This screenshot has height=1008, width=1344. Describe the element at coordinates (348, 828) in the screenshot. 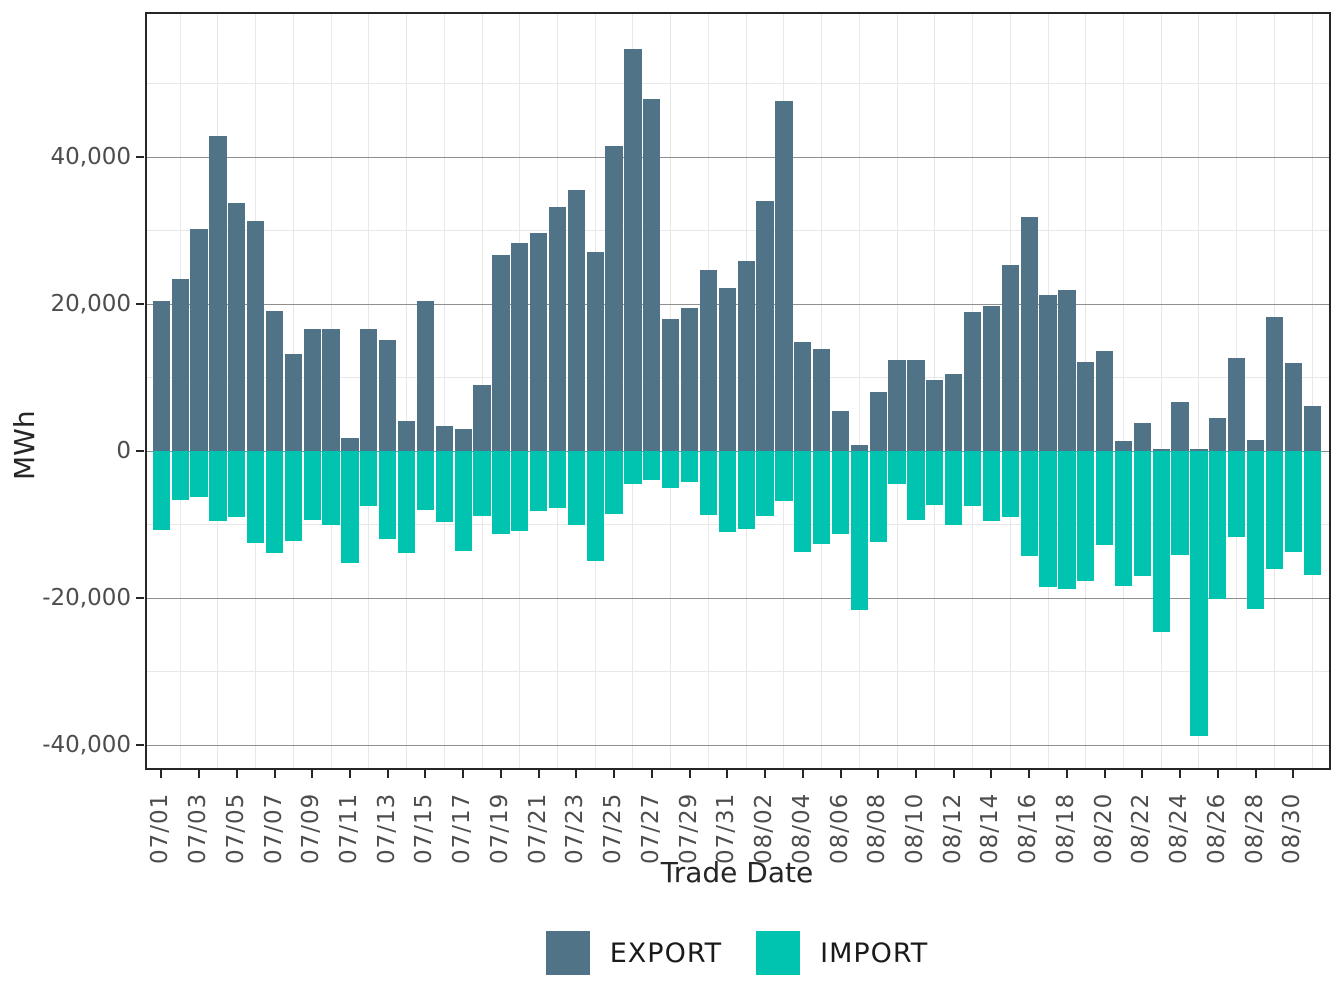

I see `x-tick-label: 07/11` at that location.